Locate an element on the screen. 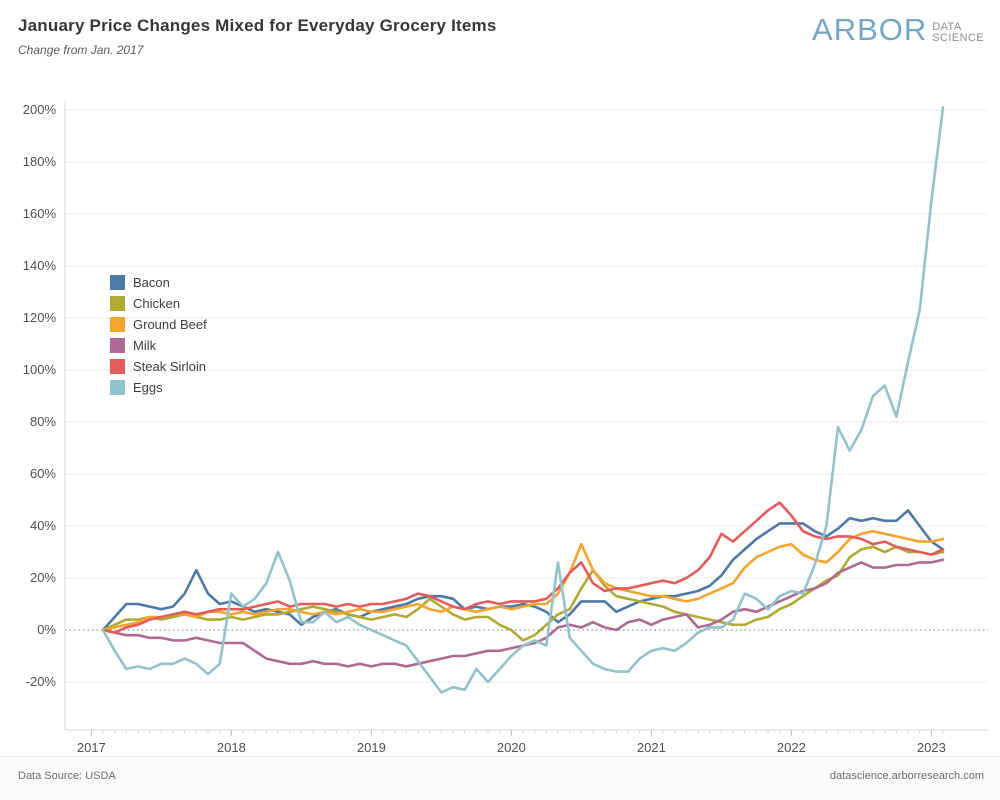 This screenshot has height=800, width=1000. year-label: 2021 is located at coordinates (651, 747).